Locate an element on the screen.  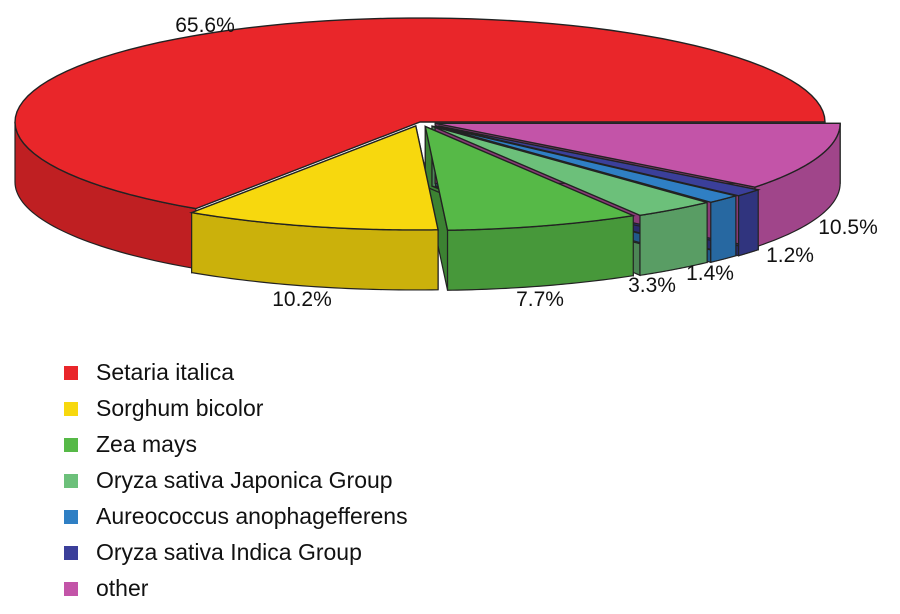
legend-label-aureococcus-anophagefferens: Aureococcus anophagefferens is located at coordinates (252, 516).